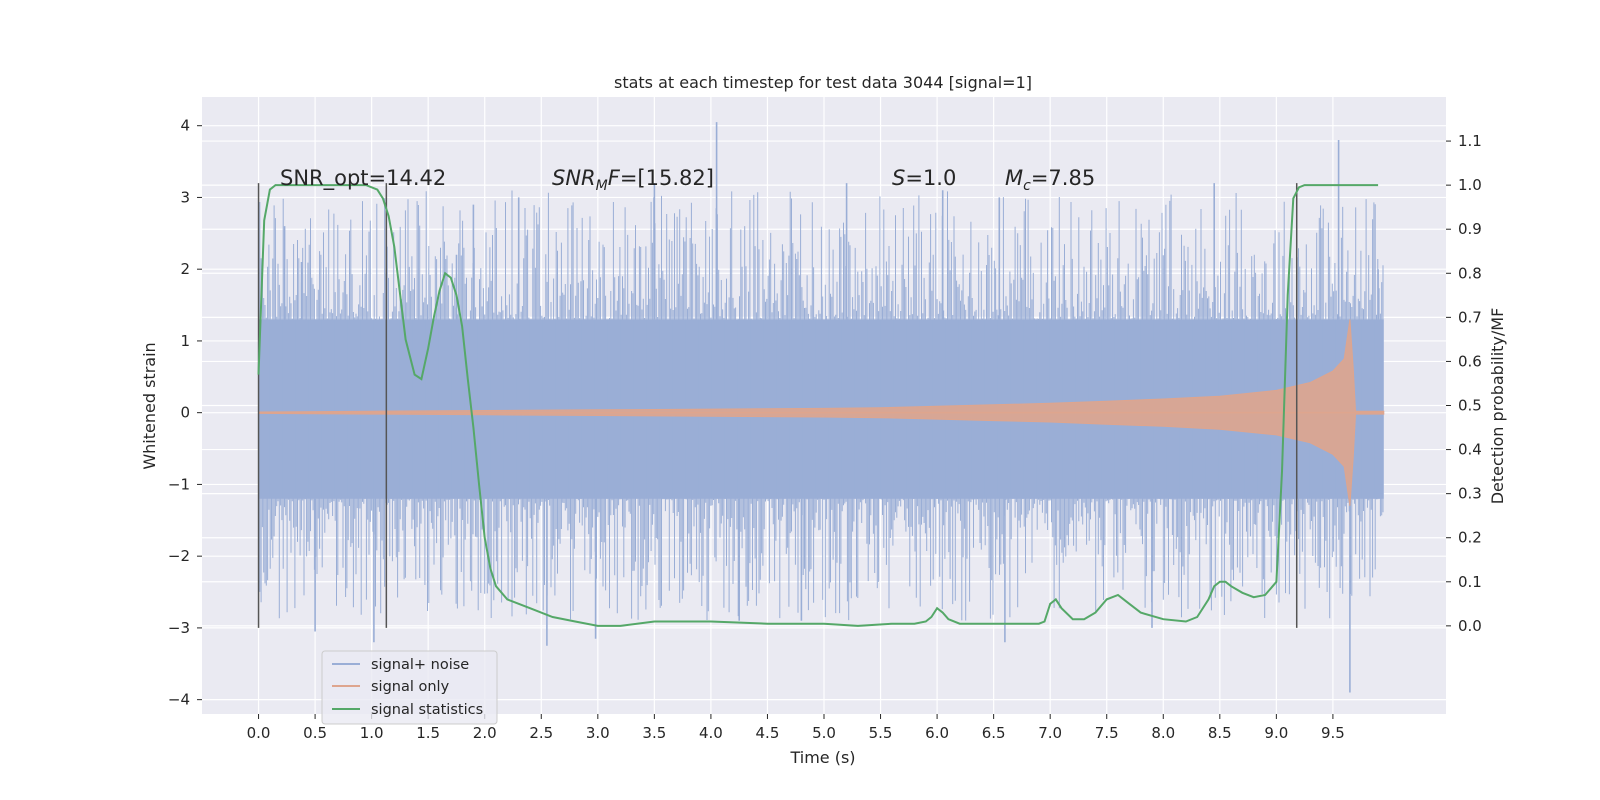 Image resolution: width=1600 pixels, height=800 pixels. Describe the element at coordinates (179, 556) in the screenshot. I see `y-tick-label: −2` at that location.